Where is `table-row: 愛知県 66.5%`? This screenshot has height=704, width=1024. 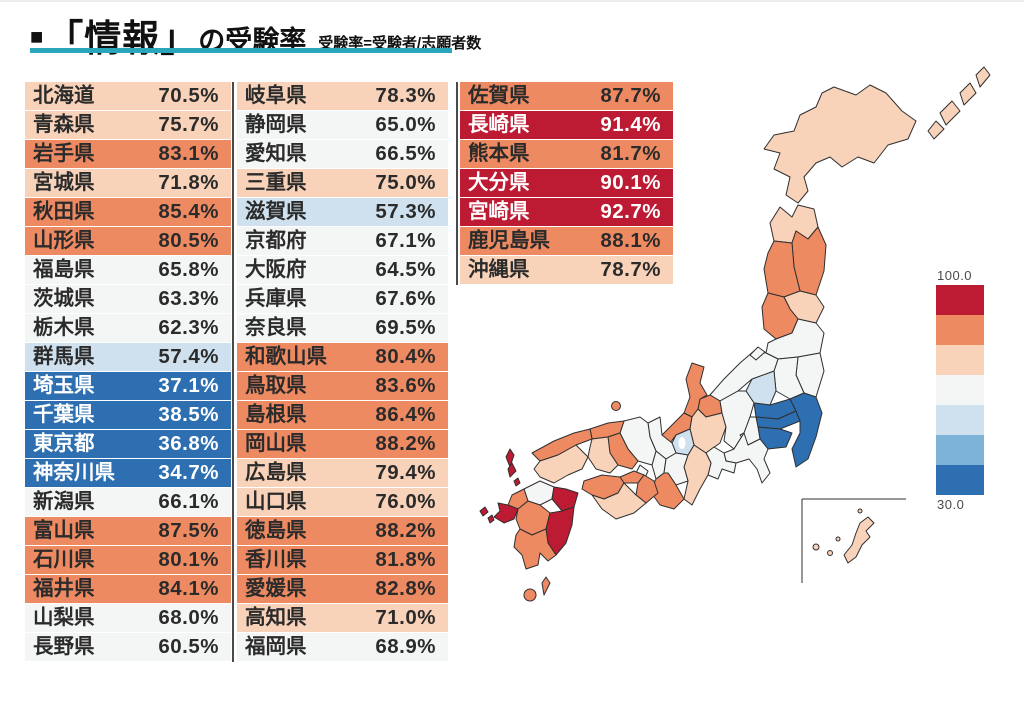
table-row: 愛知県 66.5% is located at coordinates (342, 154).